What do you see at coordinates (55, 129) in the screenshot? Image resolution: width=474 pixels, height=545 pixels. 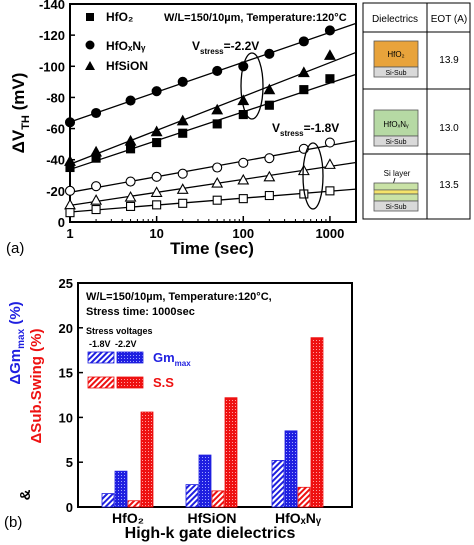 I see `y-tick-label-a: -60` at bounding box center [55, 129].